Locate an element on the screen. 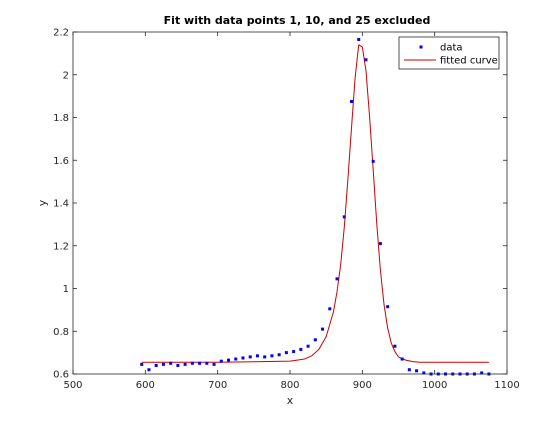 The height and width of the screenshot is (425, 560). x-tick-label: 1100 is located at coordinates (506, 385).